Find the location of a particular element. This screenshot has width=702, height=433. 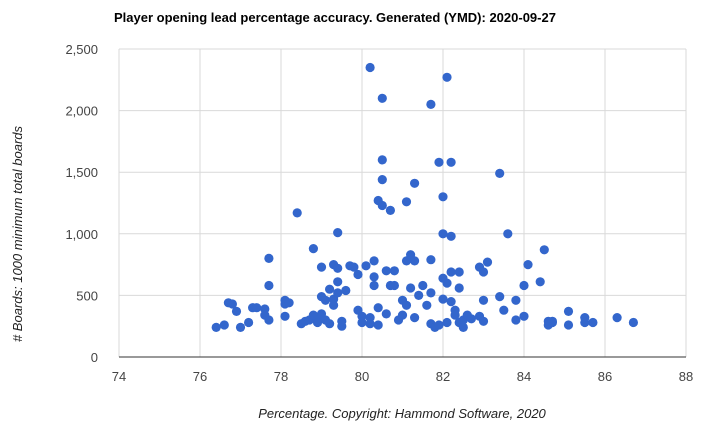

y-tick-label: 500 is located at coordinates (87, 295).